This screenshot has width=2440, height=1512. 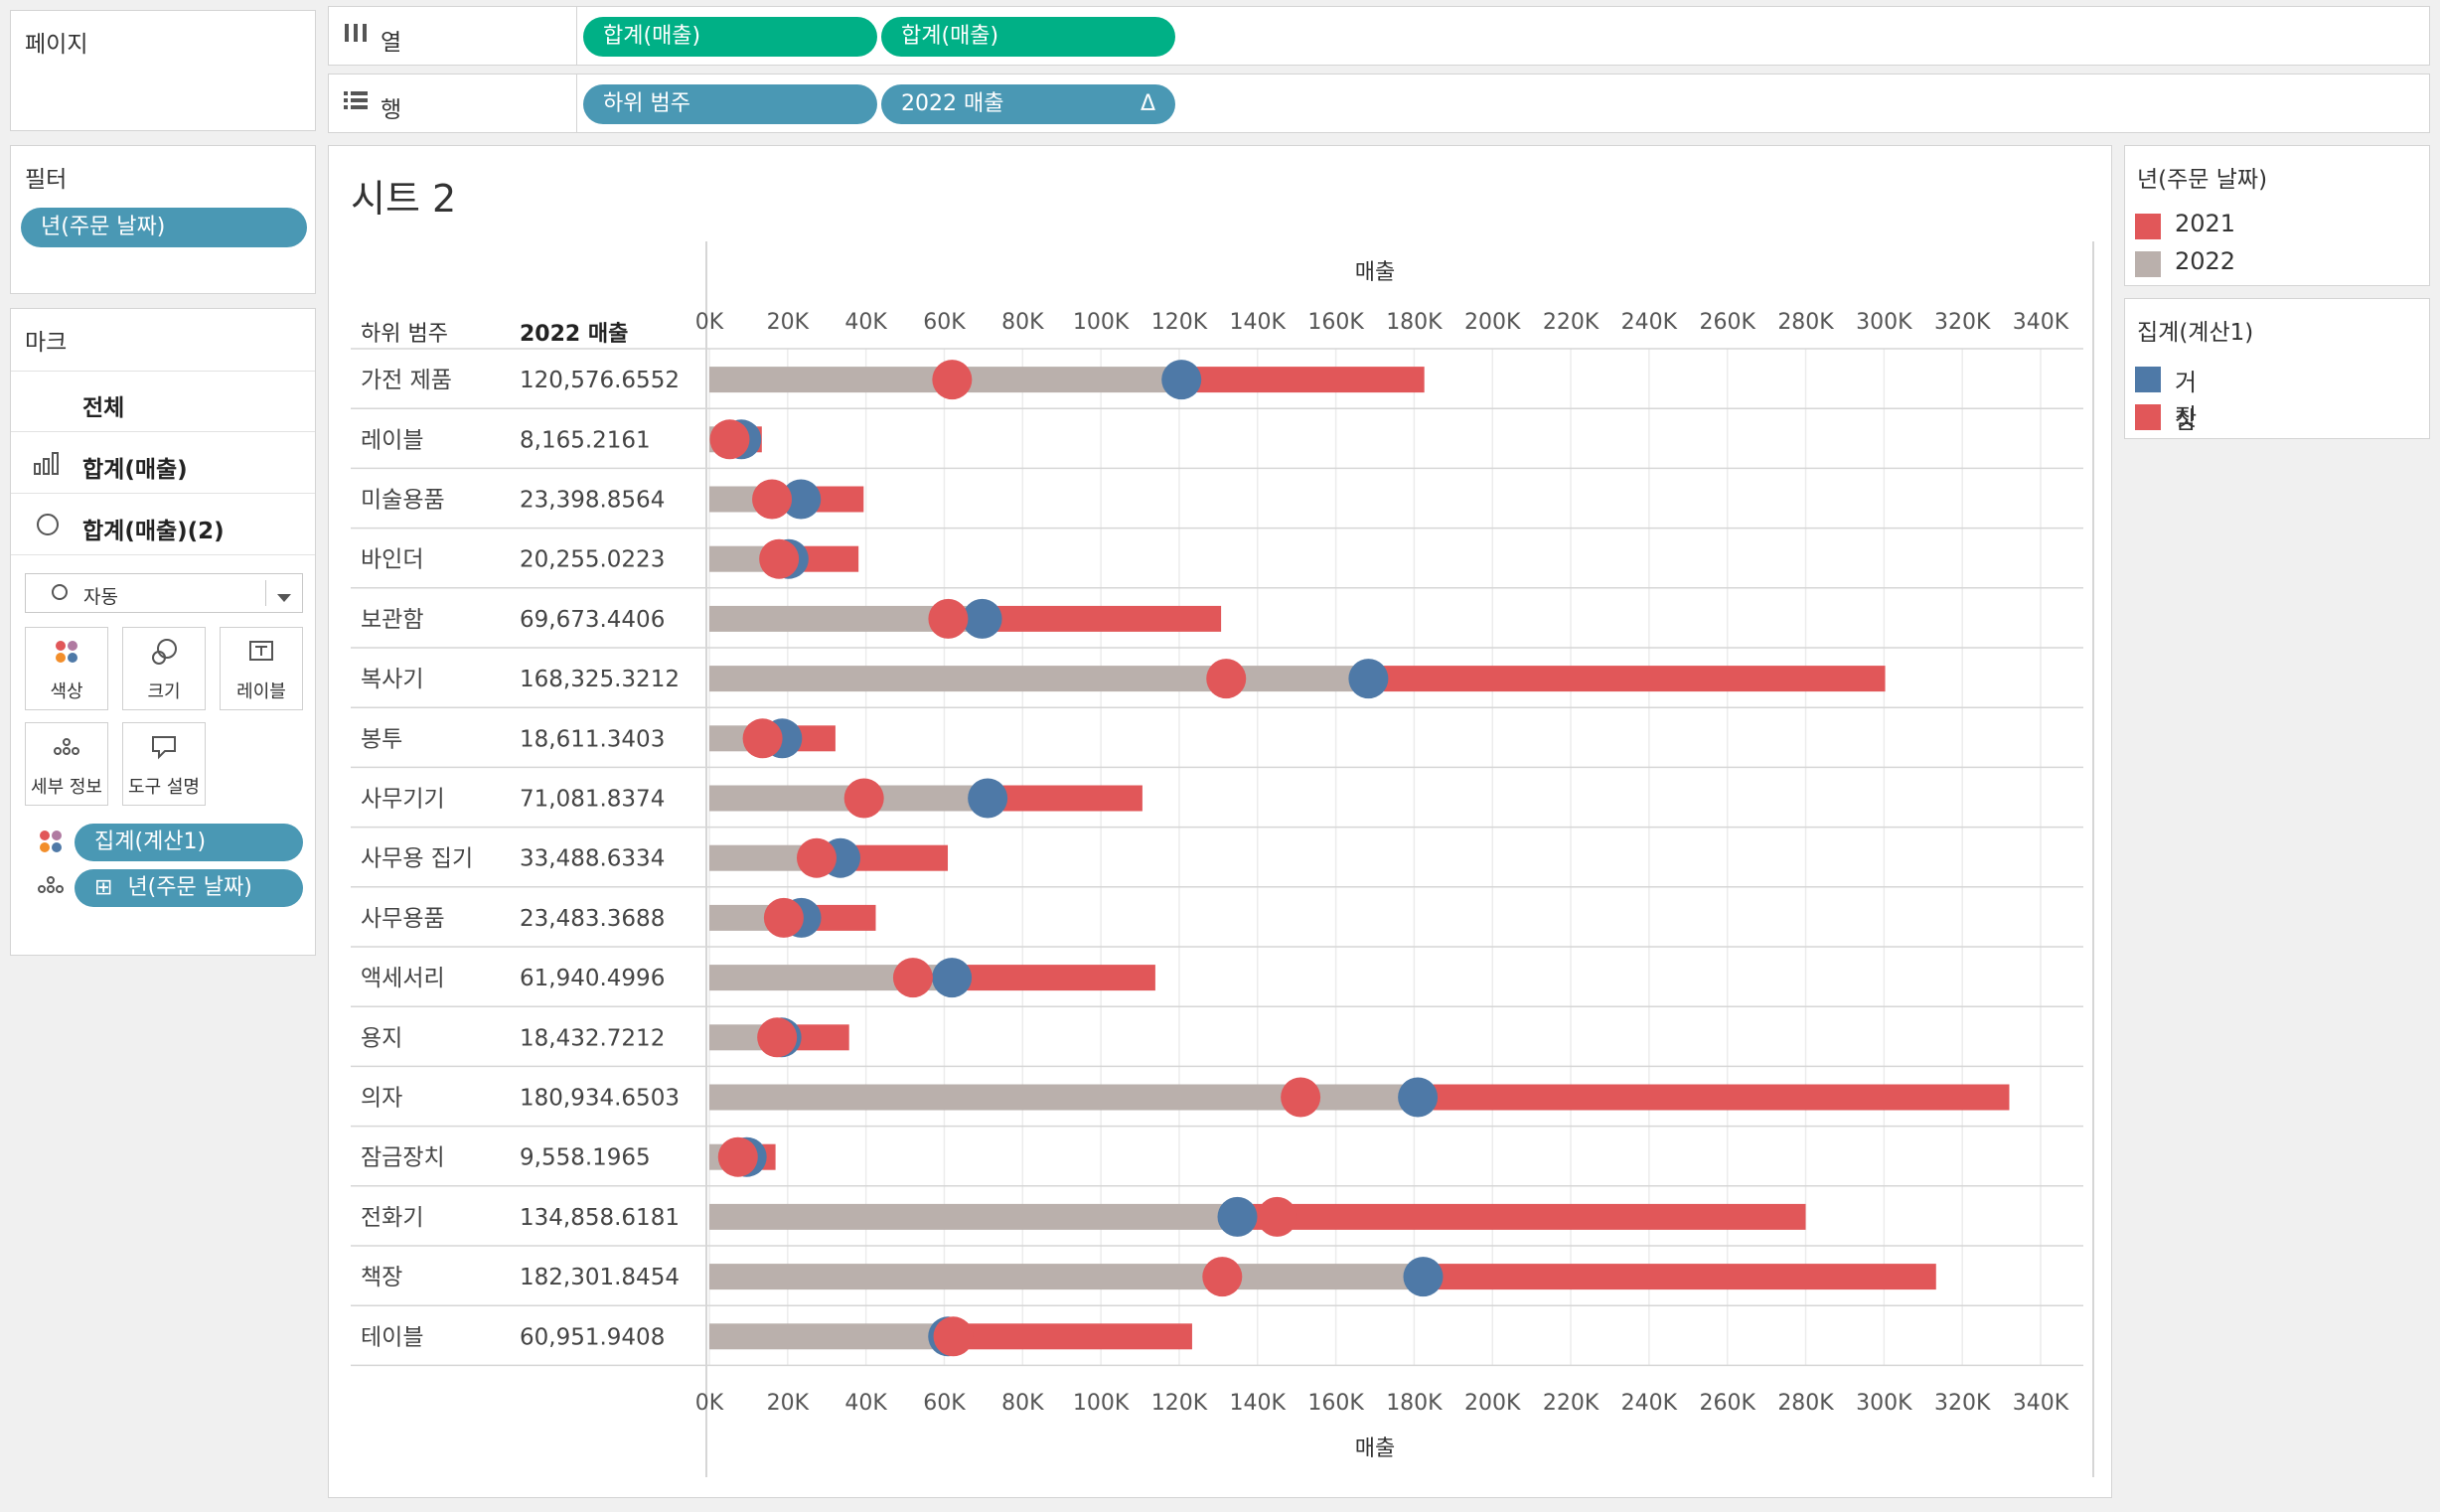 I want to click on marks-card-sum-sales: 합계(매출), so click(x=163, y=463).